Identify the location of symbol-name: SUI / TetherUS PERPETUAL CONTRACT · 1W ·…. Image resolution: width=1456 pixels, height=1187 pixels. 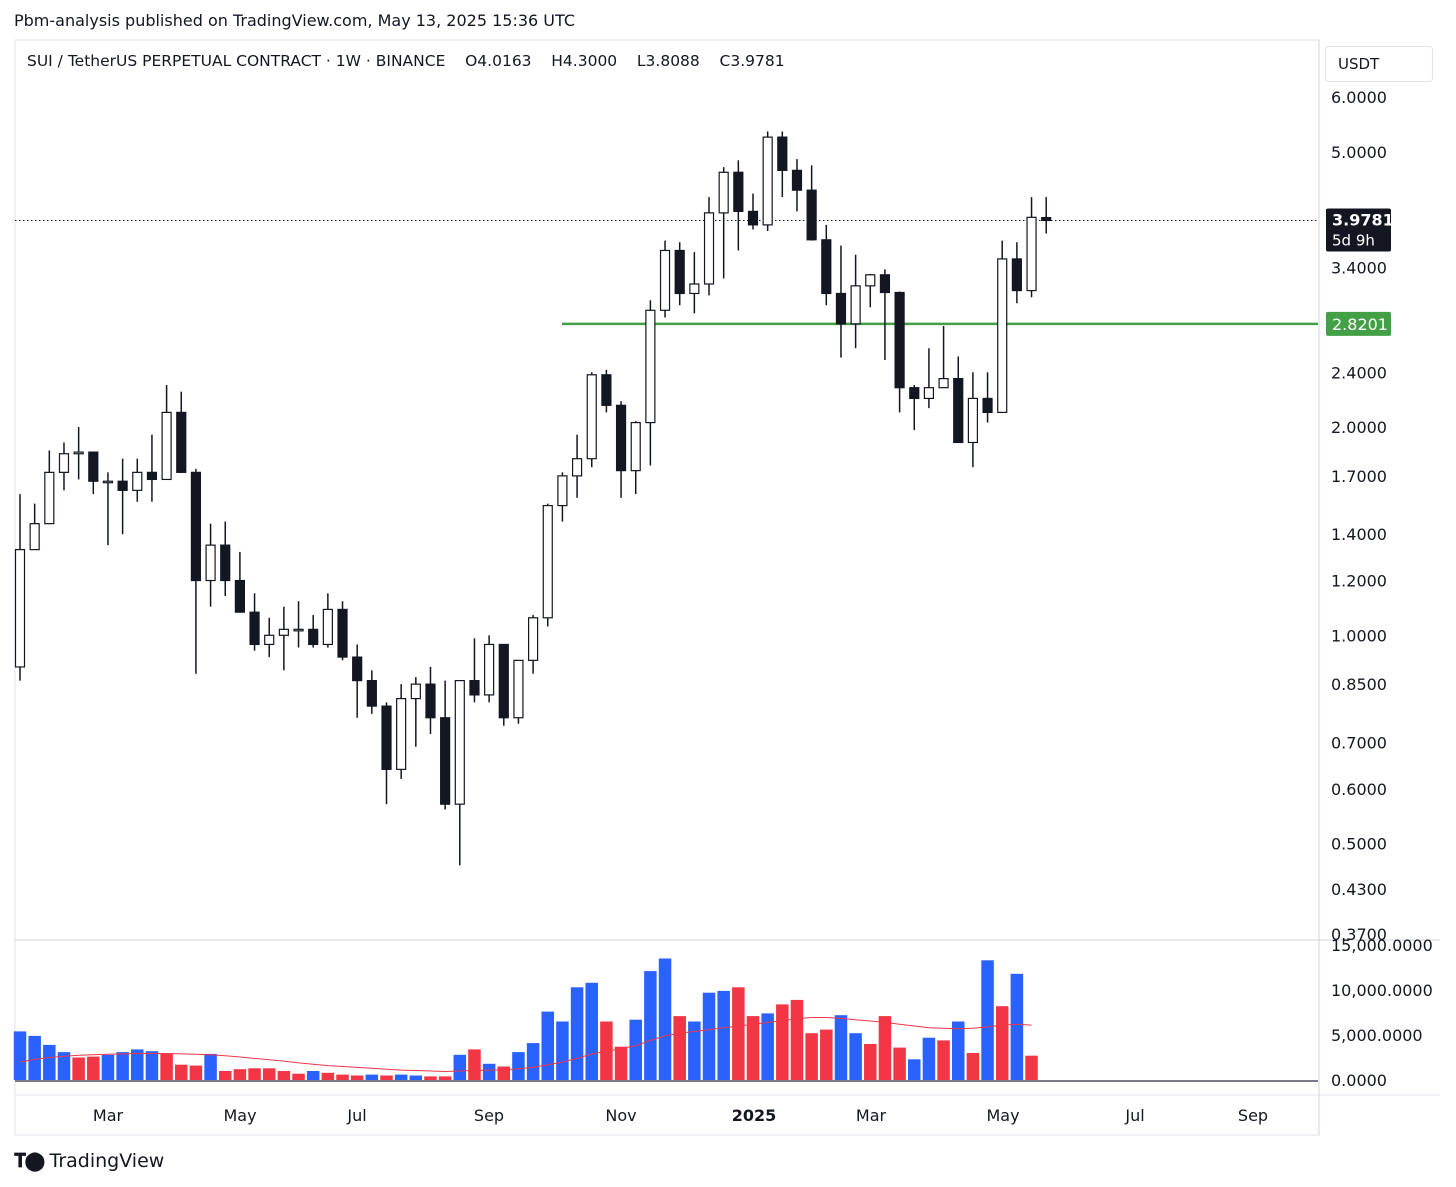
(236, 61).